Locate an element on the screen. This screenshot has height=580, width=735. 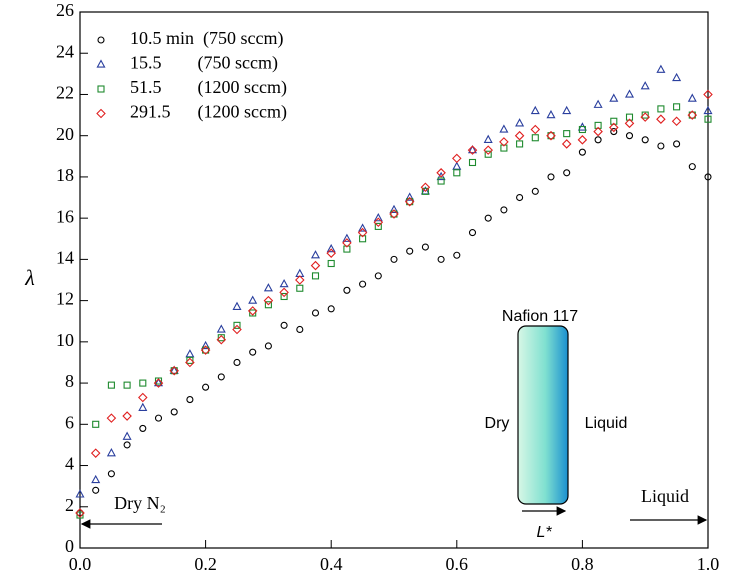
y-tick-label: 6 is located at coordinates (69, 422).